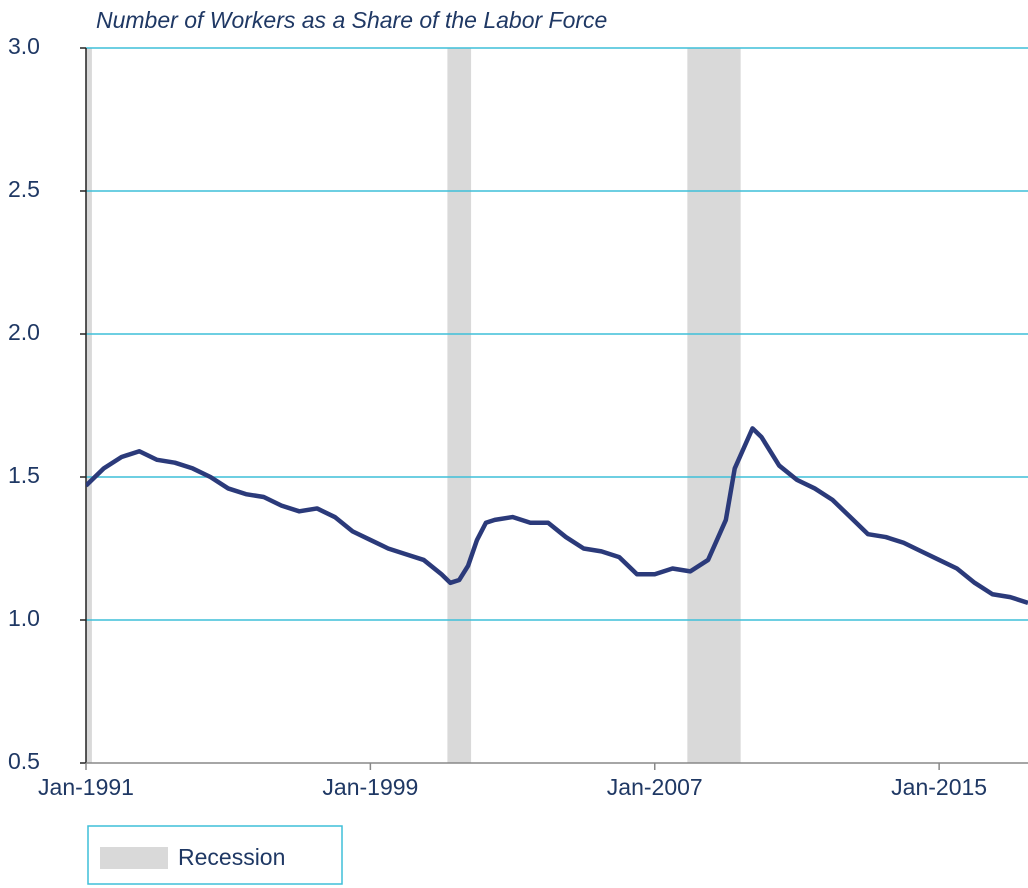  I want to click on x-tick-label: Jan-1999, so click(370, 787).